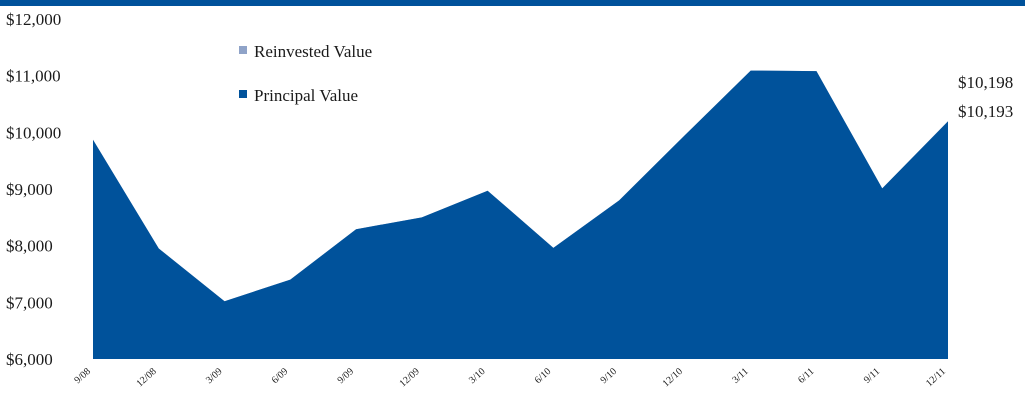 The height and width of the screenshot is (406, 1025). What do you see at coordinates (29, 246) in the screenshot?
I see `y-tick-label: $8,000` at bounding box center [29, 246].